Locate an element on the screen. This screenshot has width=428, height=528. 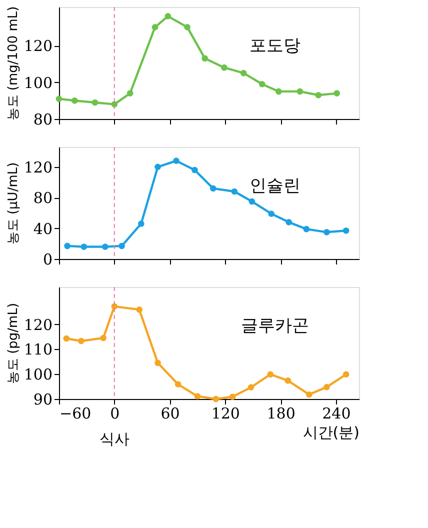
y-tick-label: 40 is located at coordinates (42, 229).